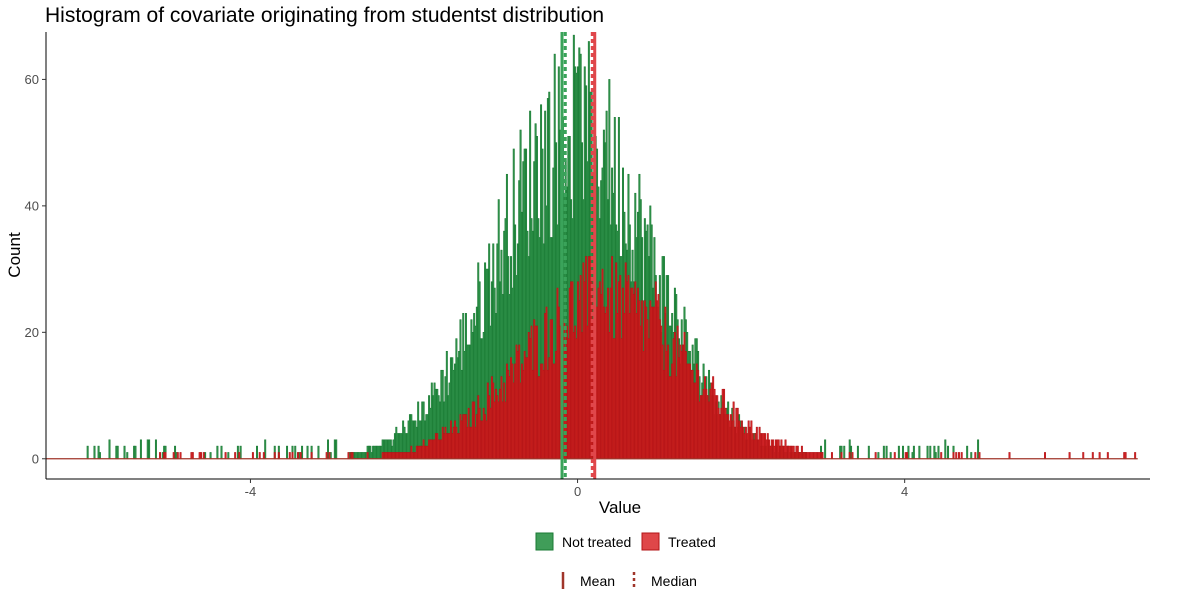 This screenshot has width=1200, height=600. What do you see at coordinates (674, 581) in the screenshot?
I see `legend-label-median: Median` at bounding box center [674, 581].